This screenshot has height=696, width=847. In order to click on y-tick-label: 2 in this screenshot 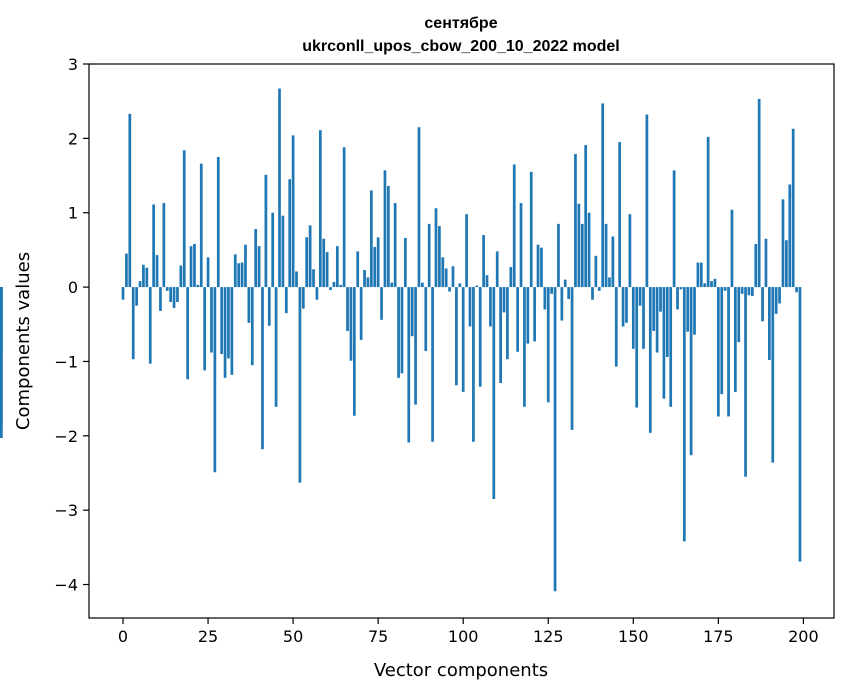, I will do `click(73, 138)`.